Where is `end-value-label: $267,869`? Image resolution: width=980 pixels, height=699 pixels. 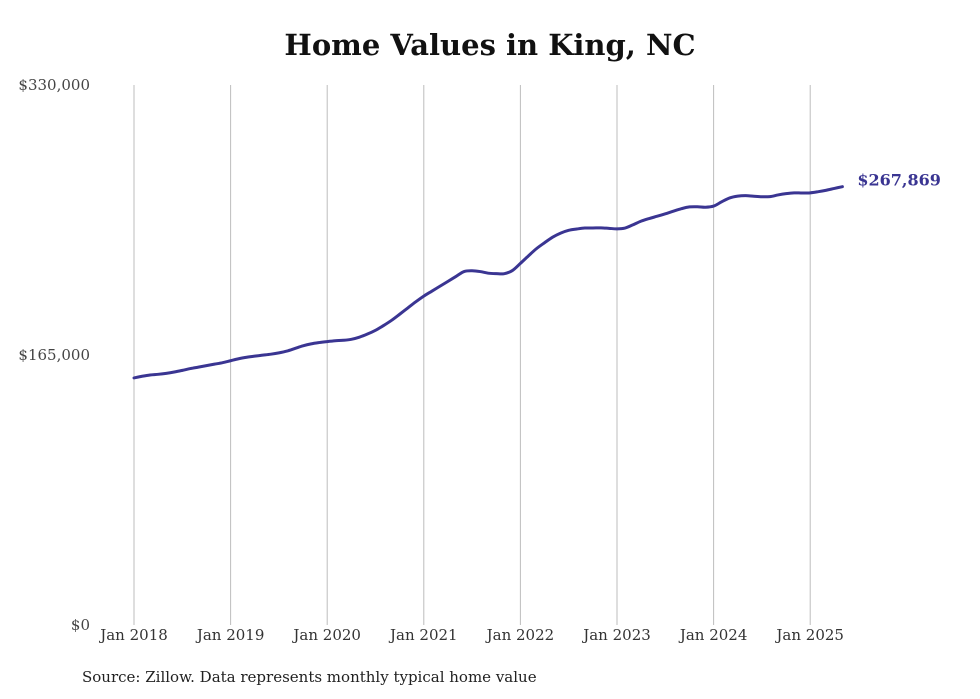 end-value-label: $267,869 is located at coordinates (899, 180).